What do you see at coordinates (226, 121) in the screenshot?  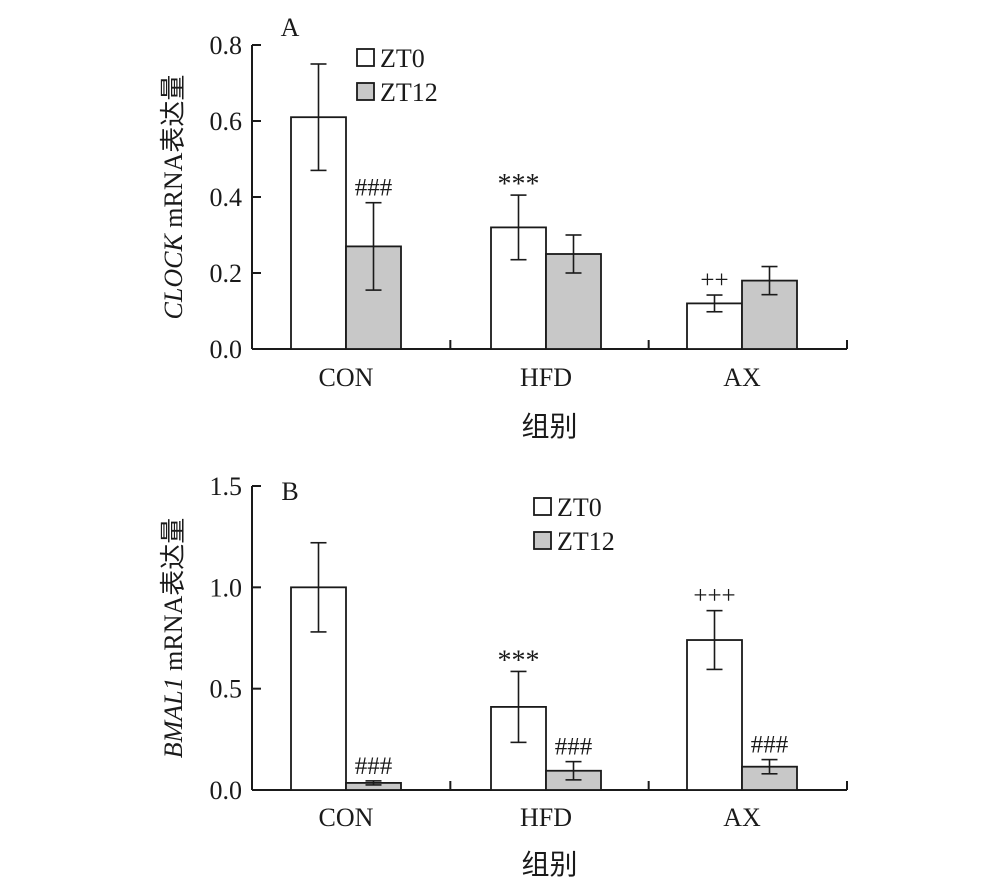 I see `y-tick-label: 0.6` at bounding box center [226, 121].